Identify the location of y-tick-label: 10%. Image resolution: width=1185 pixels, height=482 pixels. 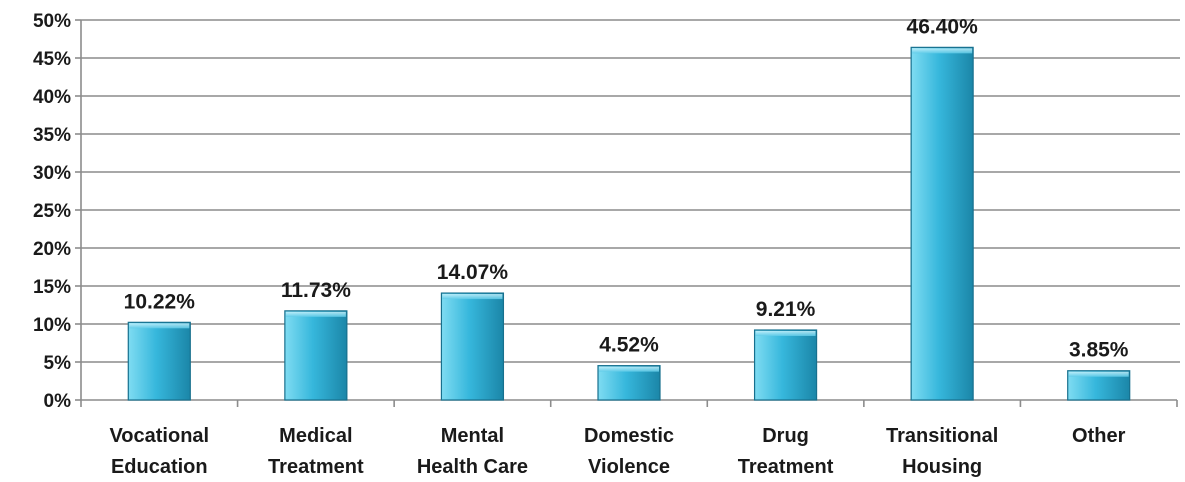
(52, 325).